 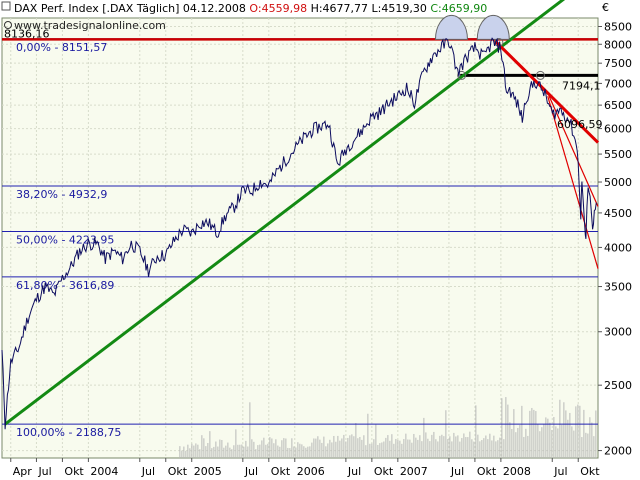 What do you see at coordinates (618, 287) in the screenshot?
I see `y-tick-label: 3500` at bounding box center [618, 287].